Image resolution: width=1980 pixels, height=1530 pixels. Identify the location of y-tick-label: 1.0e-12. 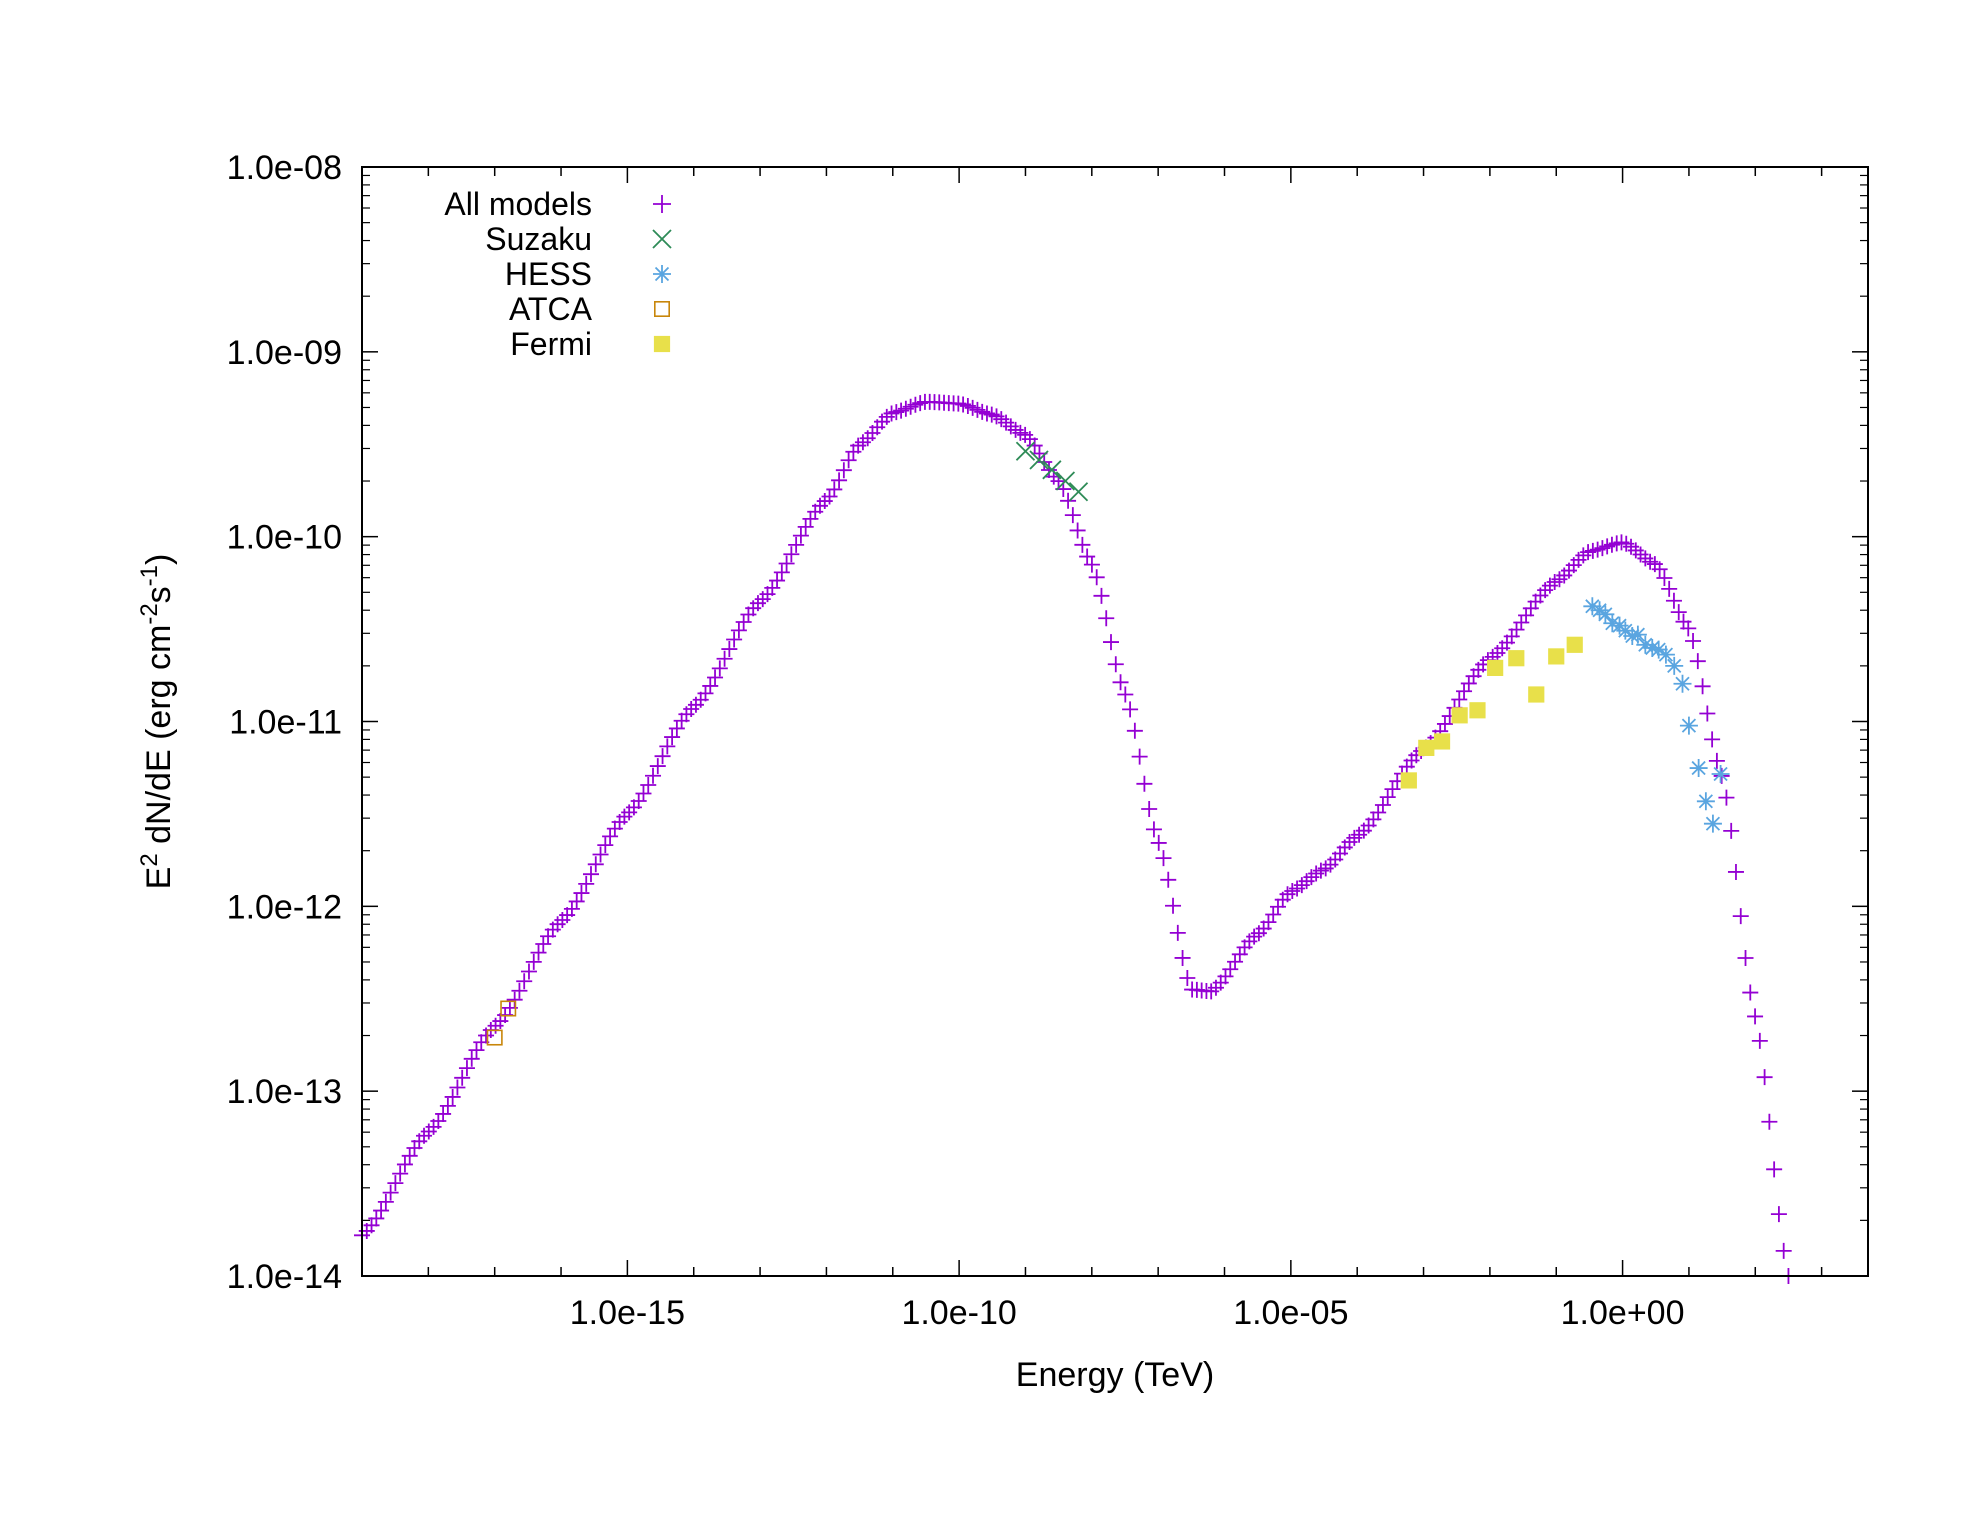
(284, 907).